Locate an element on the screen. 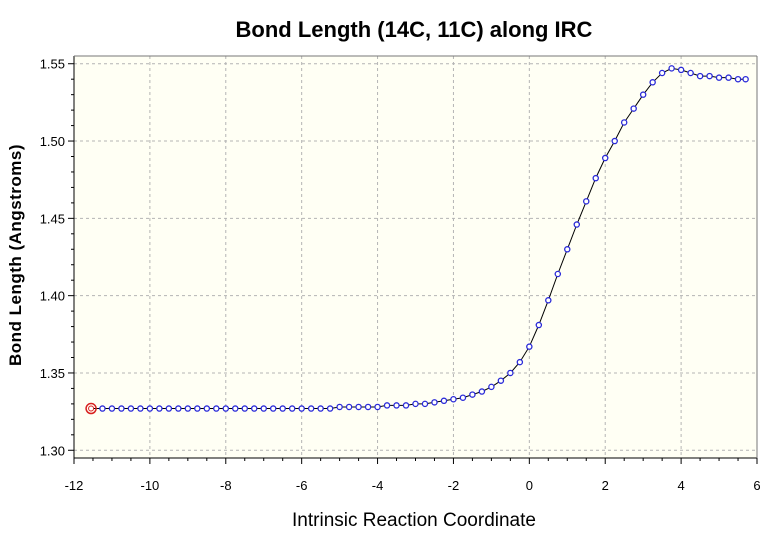 This screenshot has height=544, width=767. highlighted-data-point-core is located at coordinates (91, 408).